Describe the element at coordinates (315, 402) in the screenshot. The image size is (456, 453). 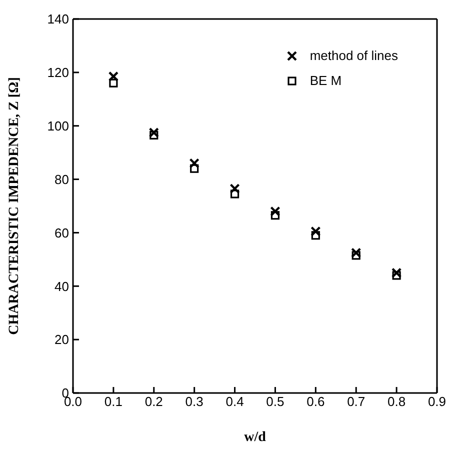
I see `x-tick-label: 0.6` at that location.